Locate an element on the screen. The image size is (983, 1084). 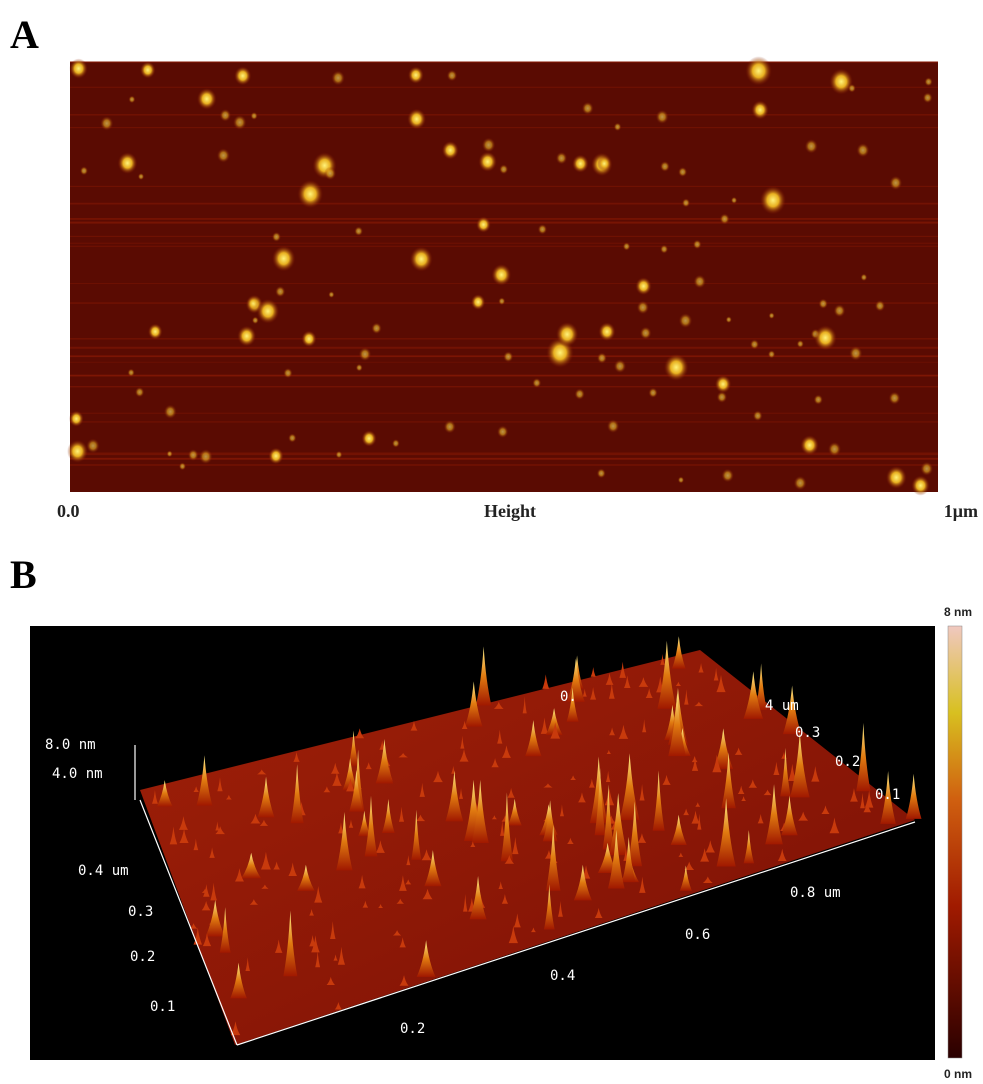
x-axis-label: Height is located at coordinates (510, 511).